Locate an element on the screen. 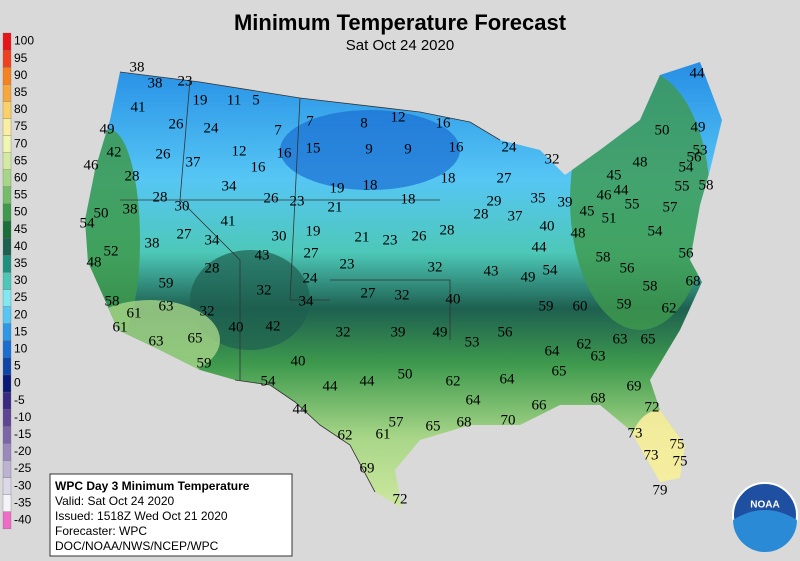  temperature-label: 50 is located at coordinates (101, 213).